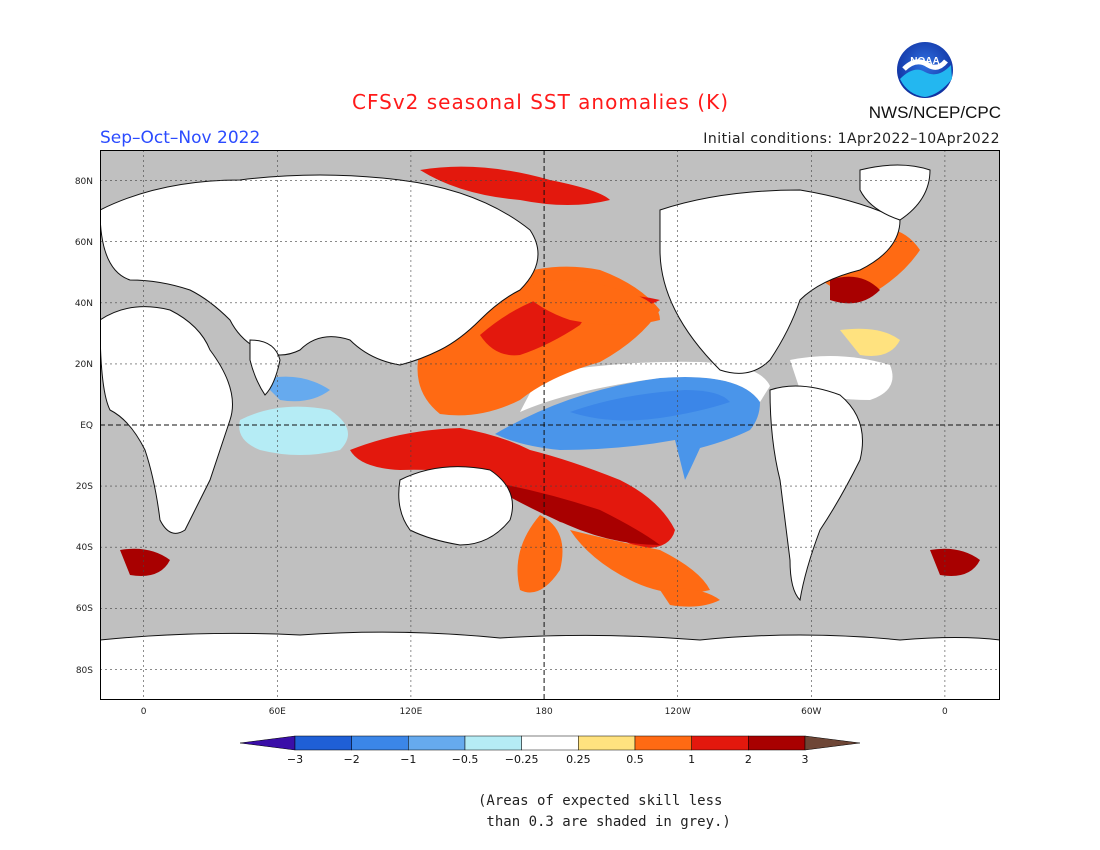 This screenshot has height=850, width=1100. Describe the element at coordinates (805, 759) in the screenshot. I see `legend-tick-label: 3` at that location.